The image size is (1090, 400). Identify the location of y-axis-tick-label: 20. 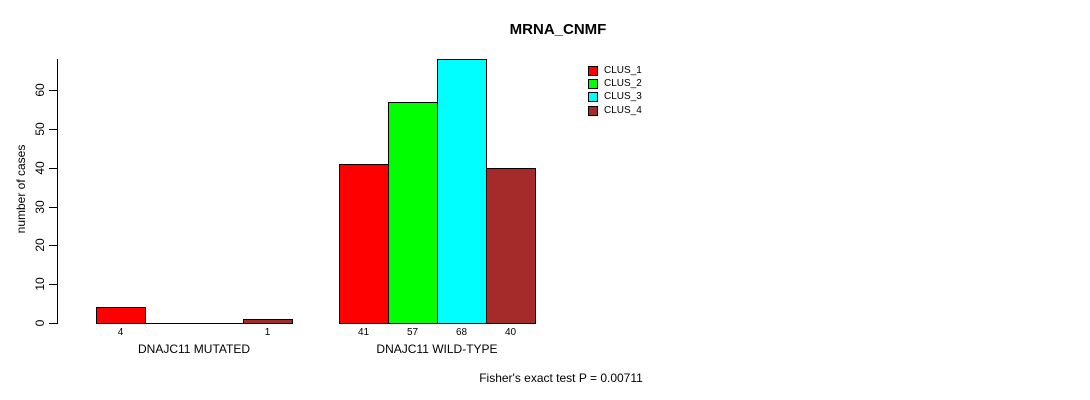
(40, 245).